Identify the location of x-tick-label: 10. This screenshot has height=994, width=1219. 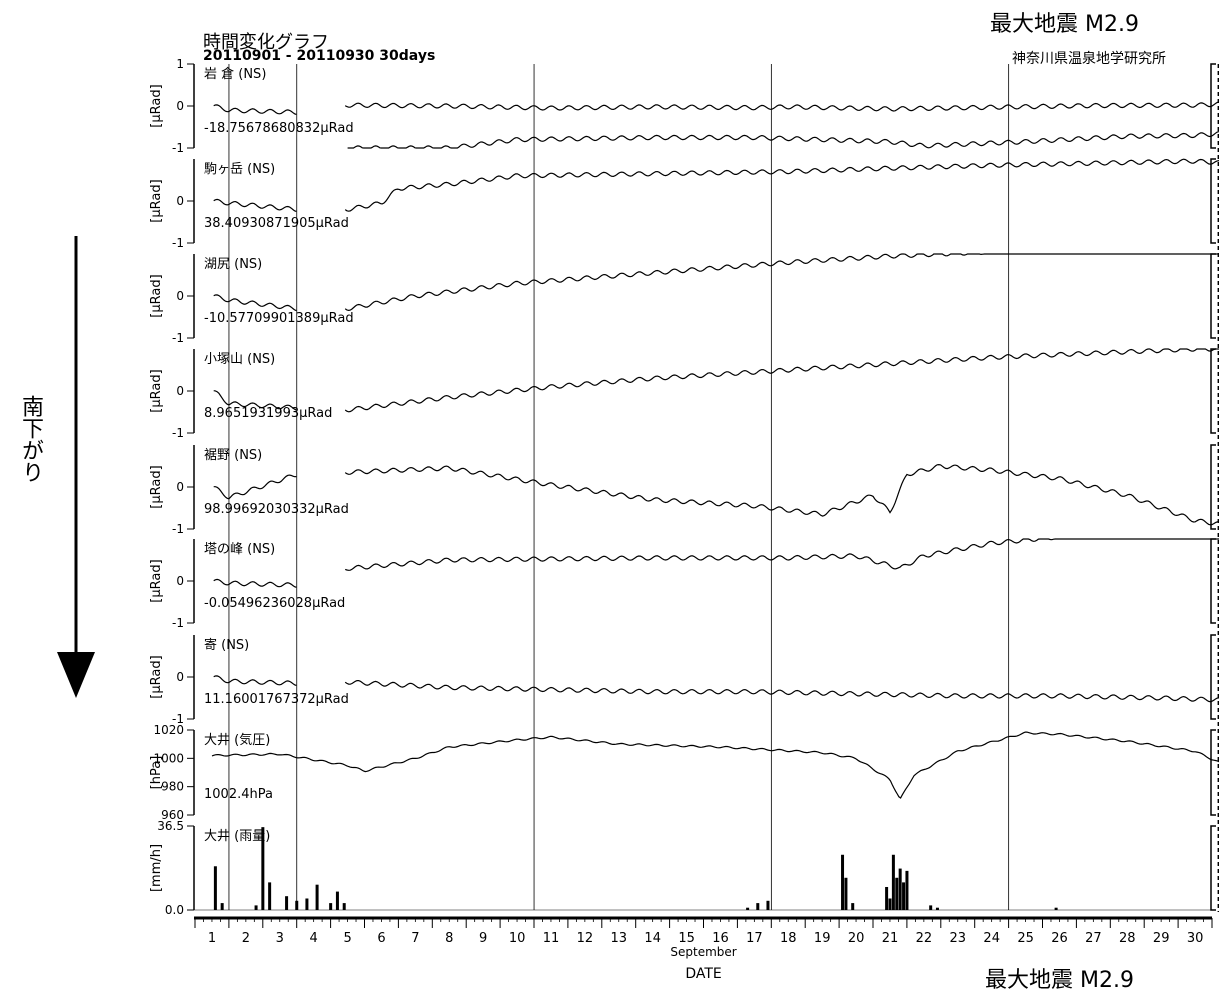
(517, 938).